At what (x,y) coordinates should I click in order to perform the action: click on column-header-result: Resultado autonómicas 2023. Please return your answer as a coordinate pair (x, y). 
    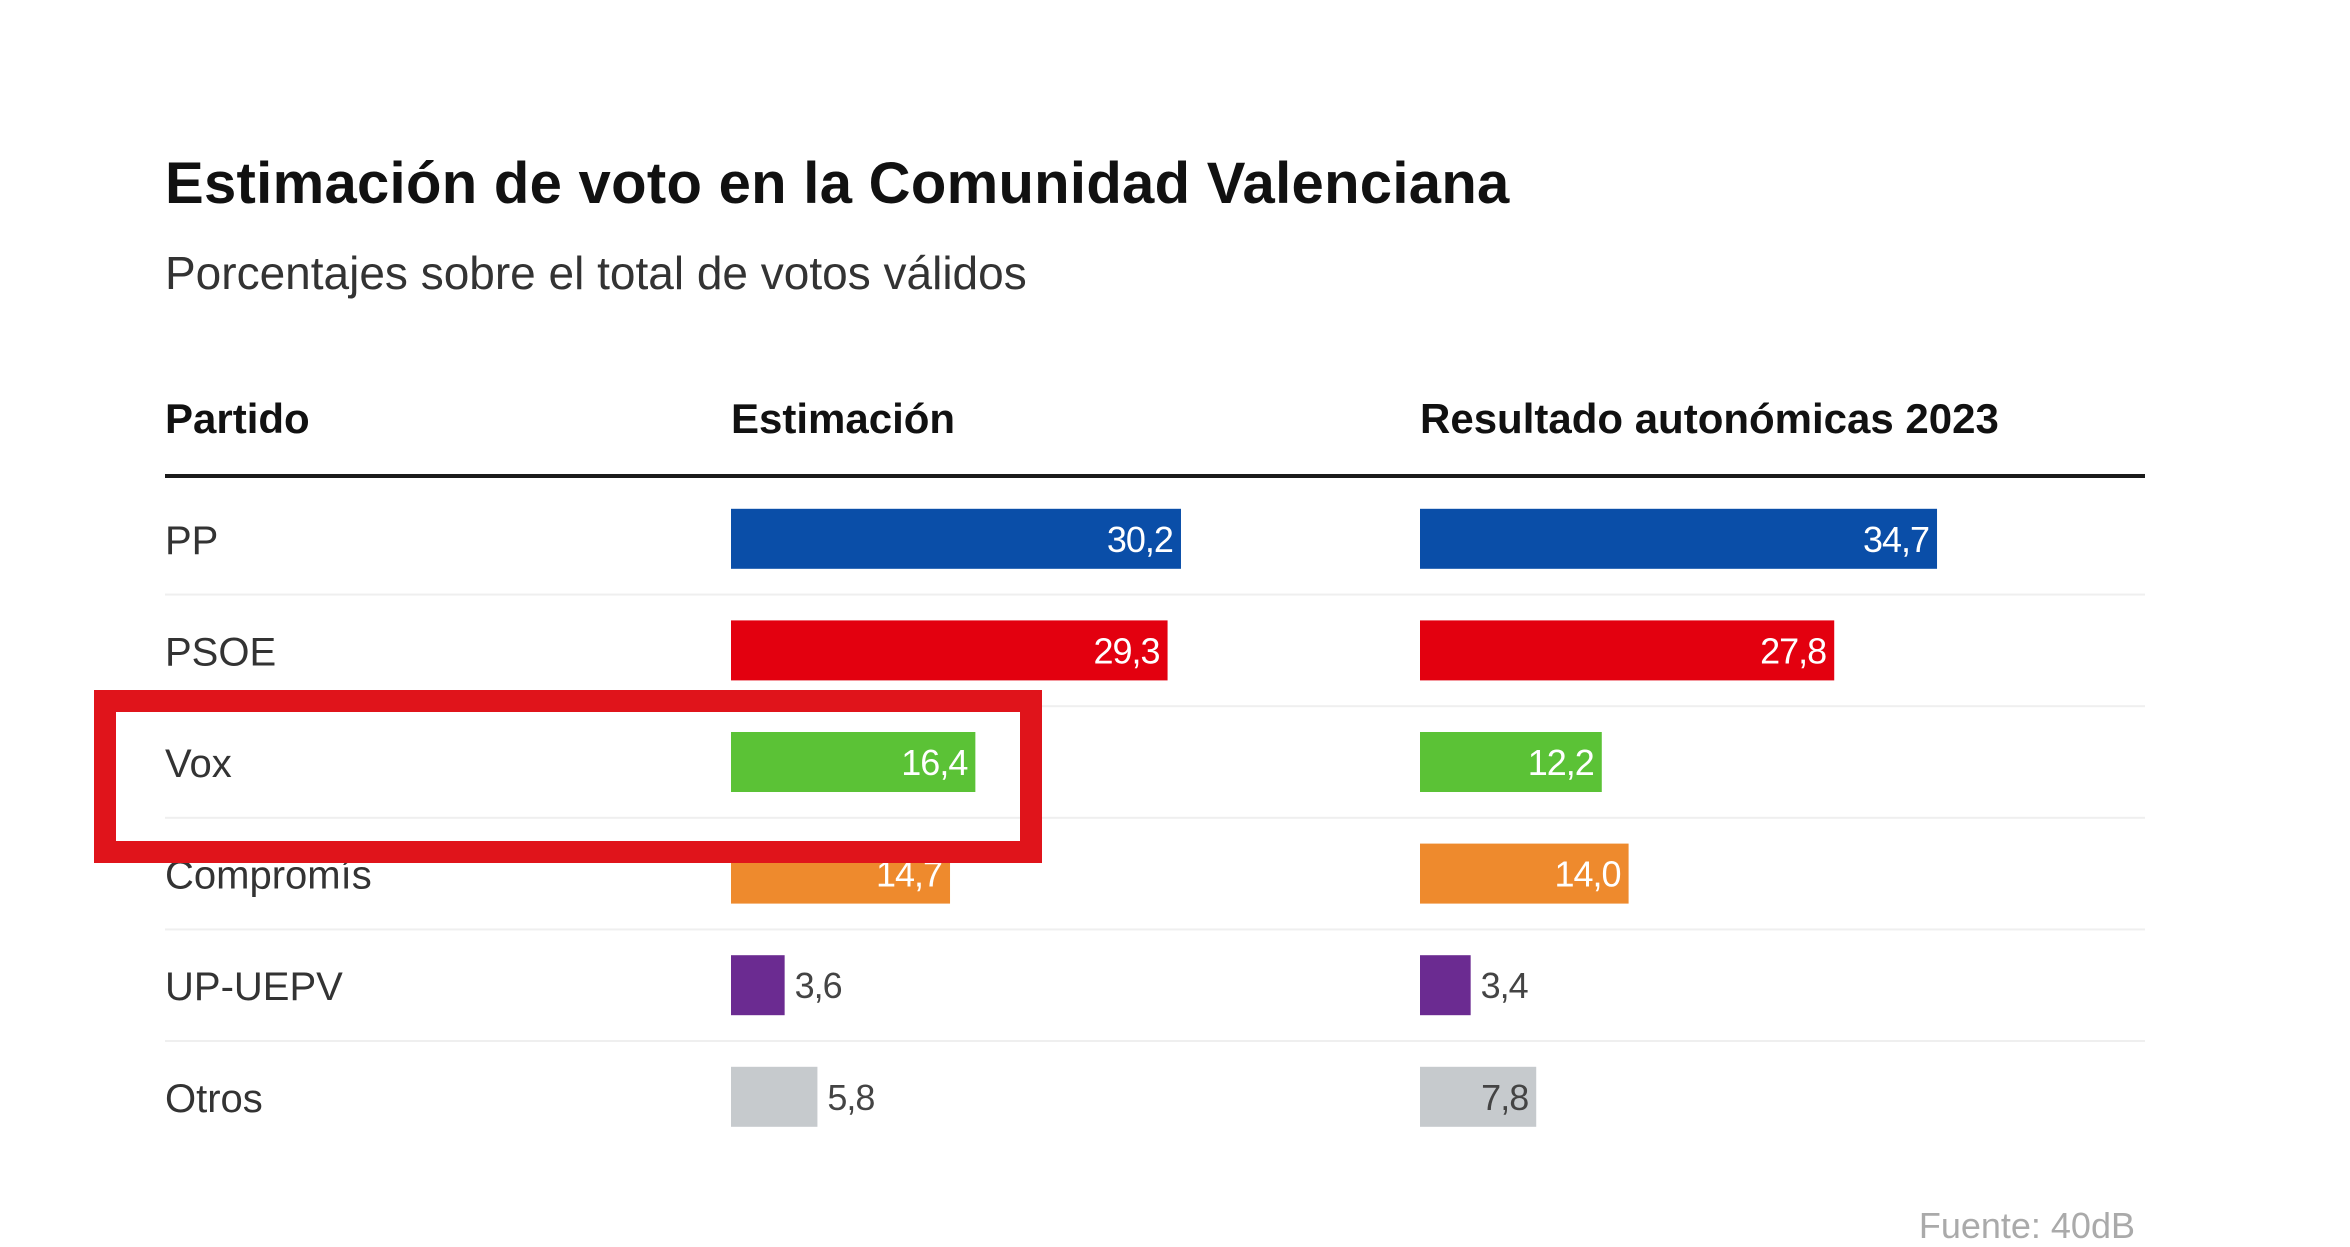
    Looking at the image, I should click on (1709, 418).